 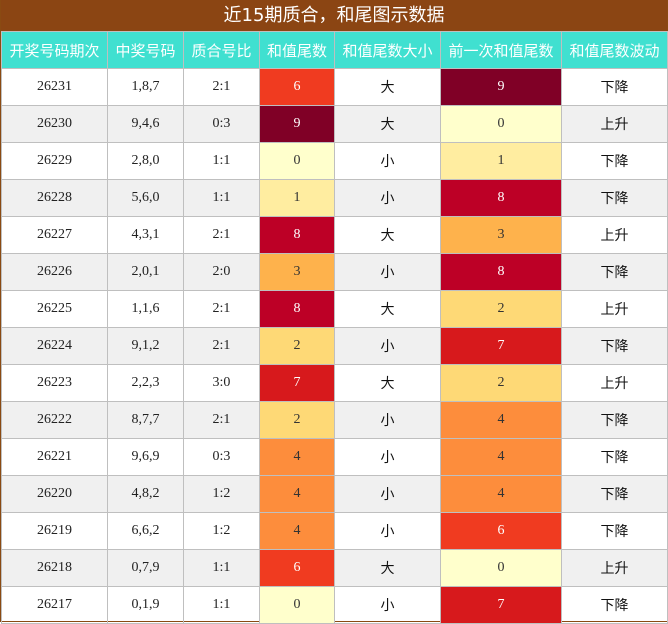 What do you see at coordinates (145, 124) in the screenshot?
I see `cell-numbers: 9,4,6` at bounding box center [145, 124].